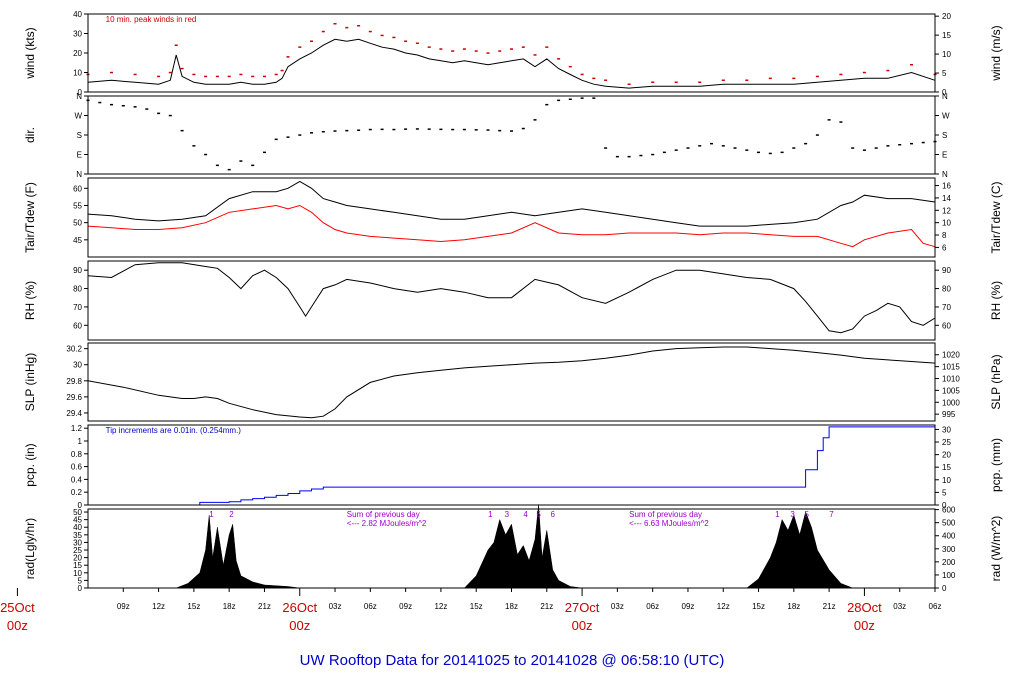 Image resolution: width=1024 pixels, height=700 pixels. I want to click on day-label-time-0: 00z, so click(17, 625).